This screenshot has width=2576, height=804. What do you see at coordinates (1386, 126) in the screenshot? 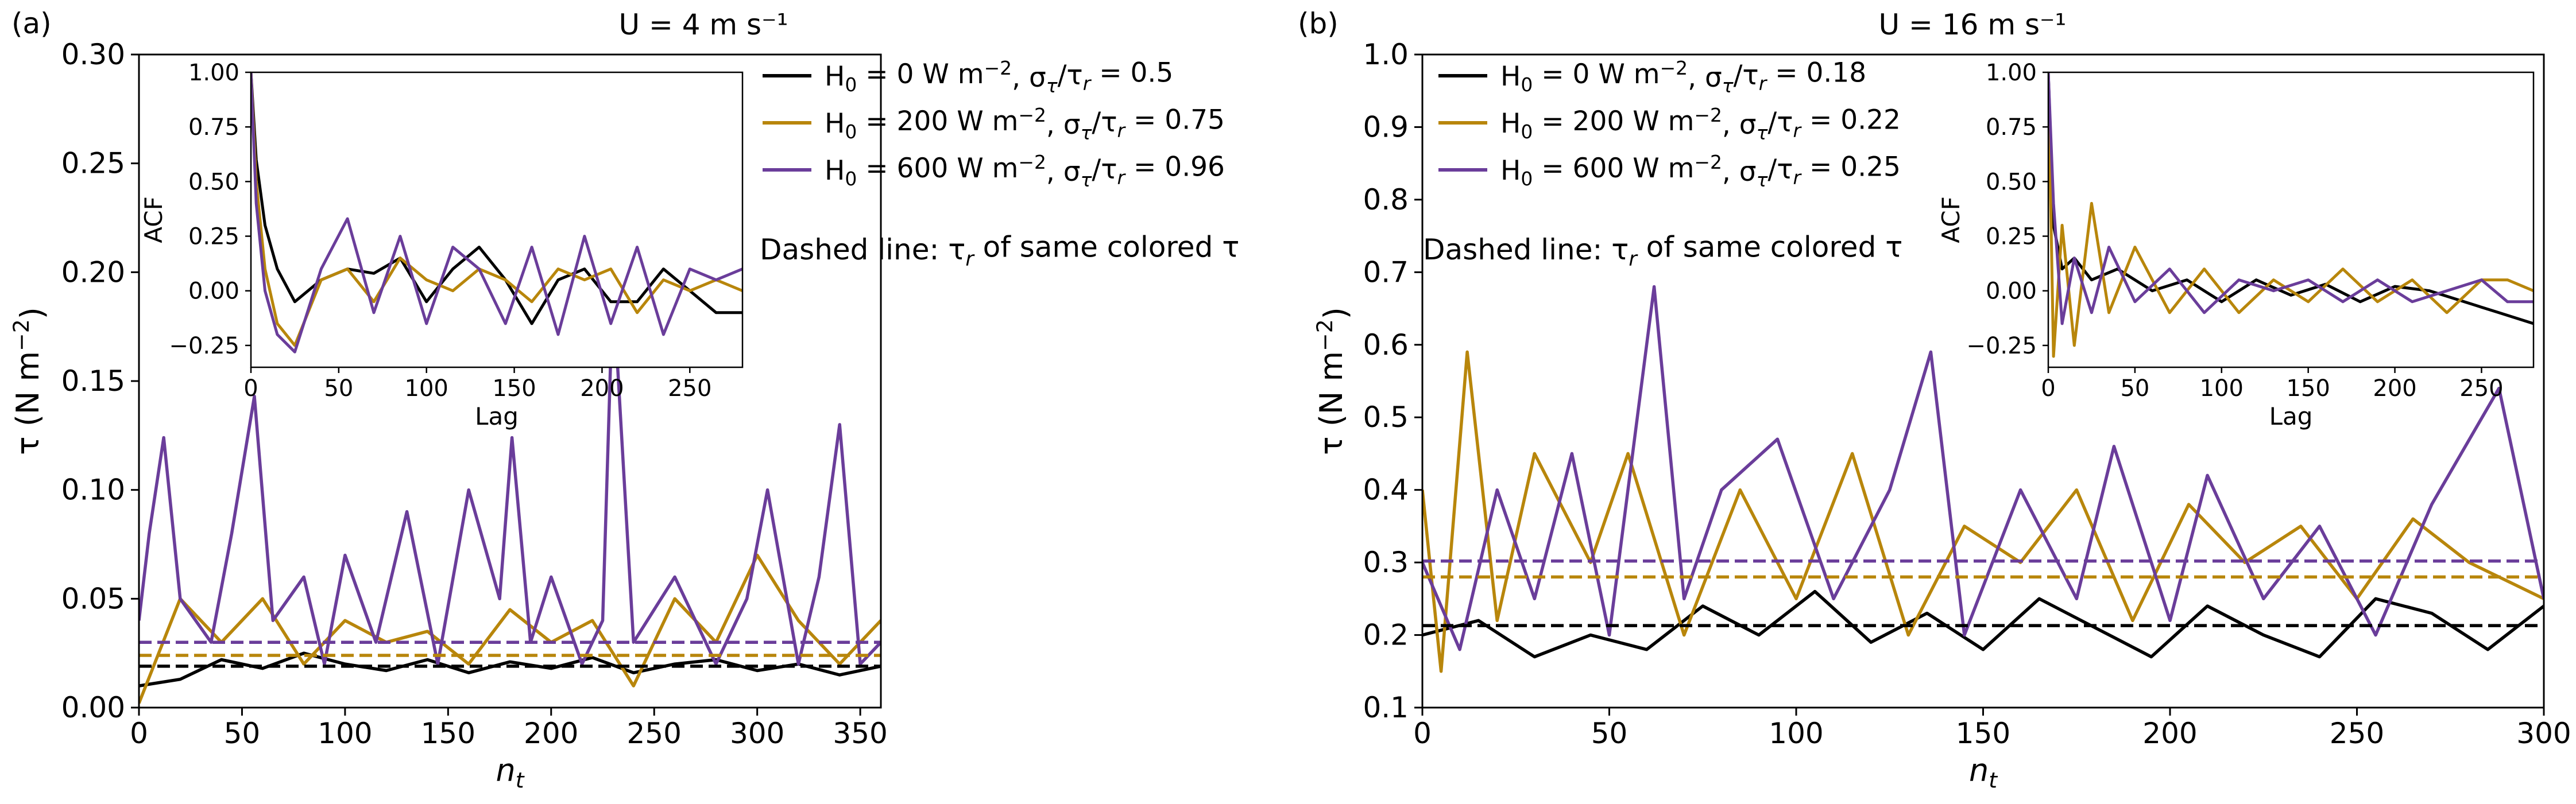
I see `y-tick-label: 0.9` at bounding box center [1386, 126].